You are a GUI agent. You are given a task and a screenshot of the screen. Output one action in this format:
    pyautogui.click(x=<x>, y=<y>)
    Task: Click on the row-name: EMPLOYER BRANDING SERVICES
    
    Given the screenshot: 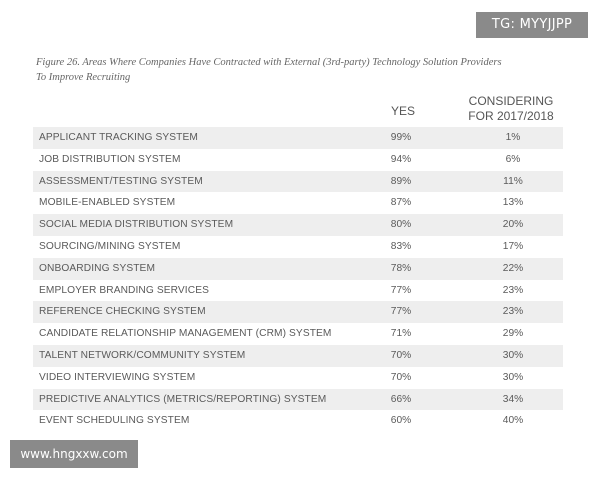 What is the action you would take?
    pyautogui.click(x=124, y=290)
    